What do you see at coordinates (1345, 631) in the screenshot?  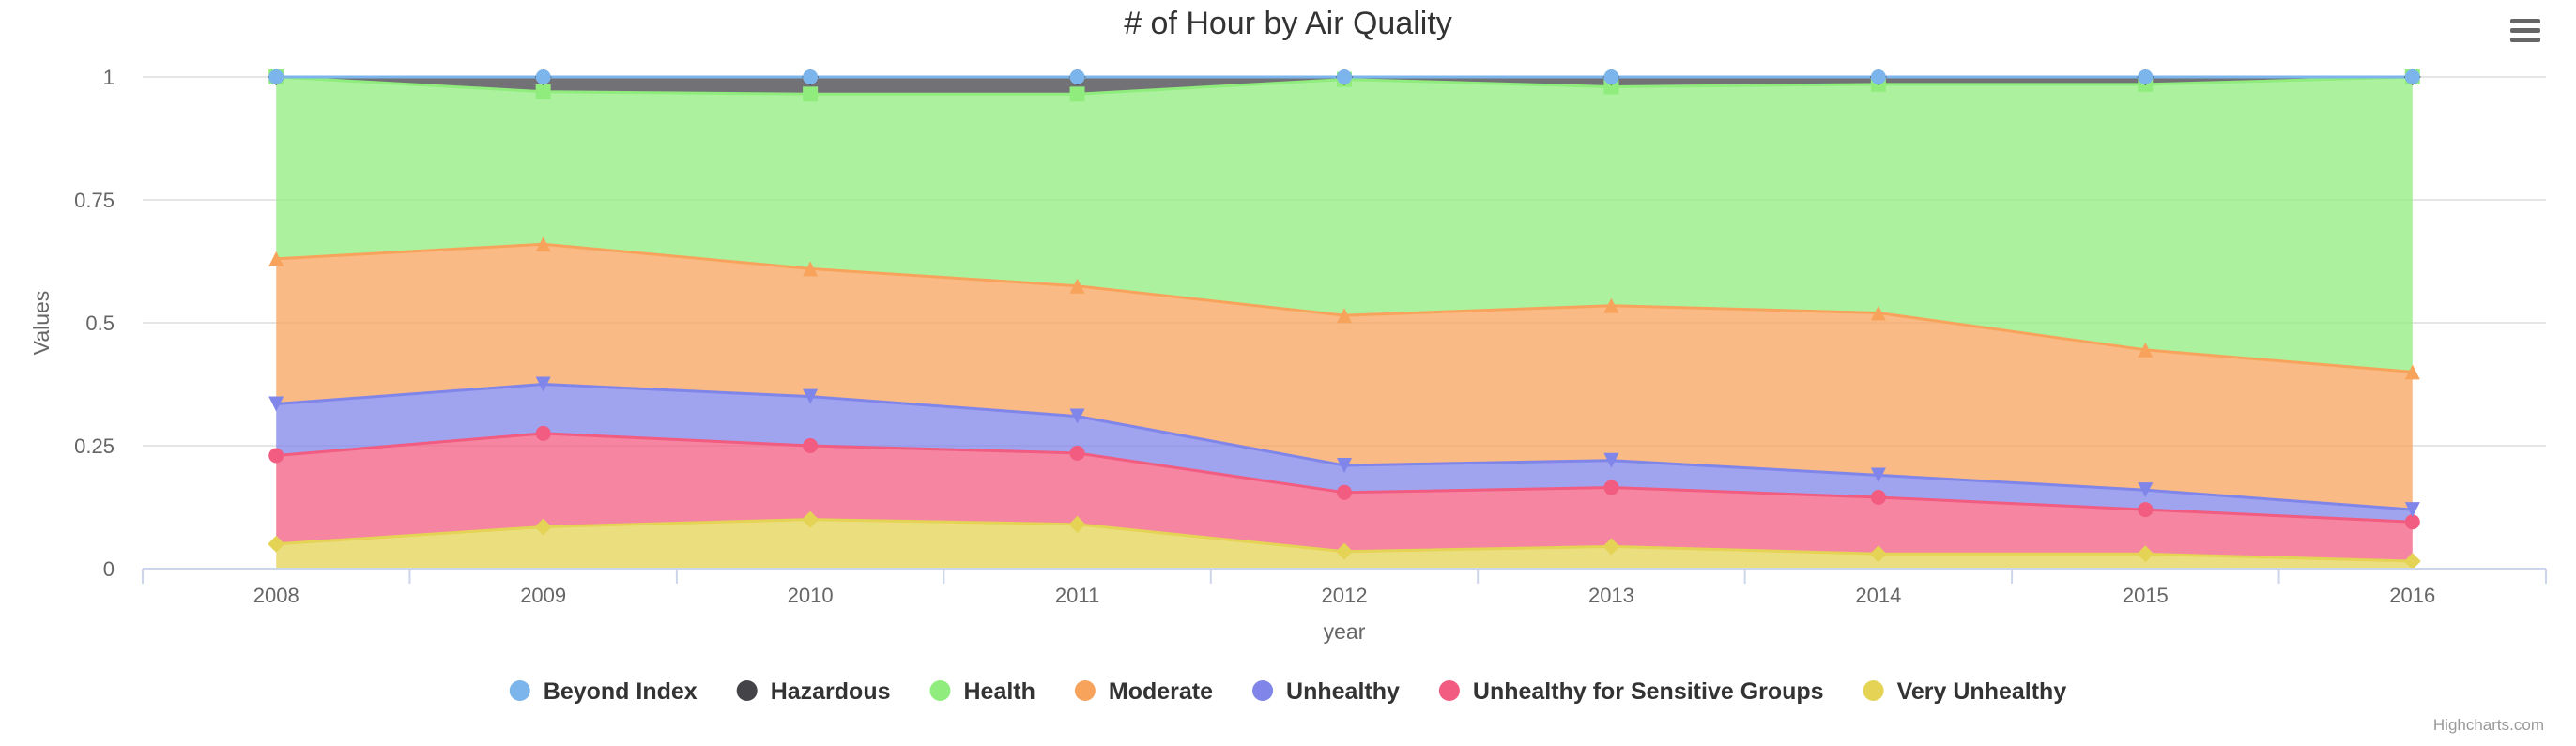 I see `x-axis-title: year` at bounding box center [1345, 631].